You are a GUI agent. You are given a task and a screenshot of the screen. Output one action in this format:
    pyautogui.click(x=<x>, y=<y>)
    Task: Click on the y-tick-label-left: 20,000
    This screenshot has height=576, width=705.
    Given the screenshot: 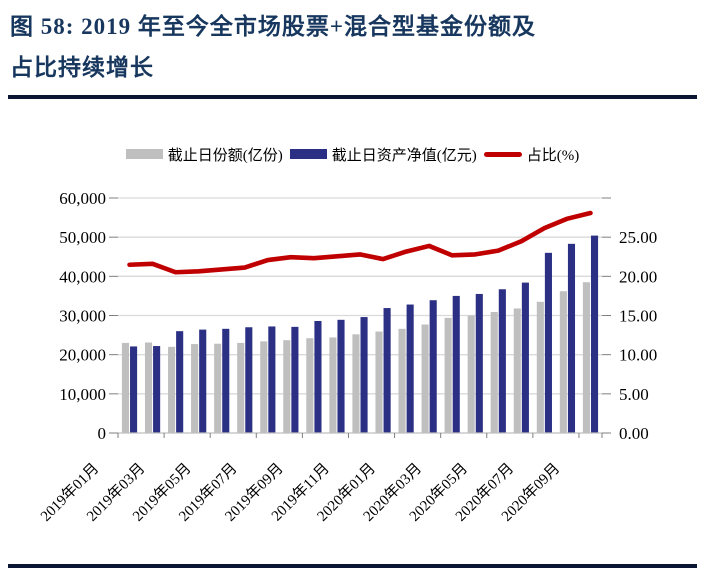 What is the action you would take?
    pyautogui.click(x=82, y=355)
    